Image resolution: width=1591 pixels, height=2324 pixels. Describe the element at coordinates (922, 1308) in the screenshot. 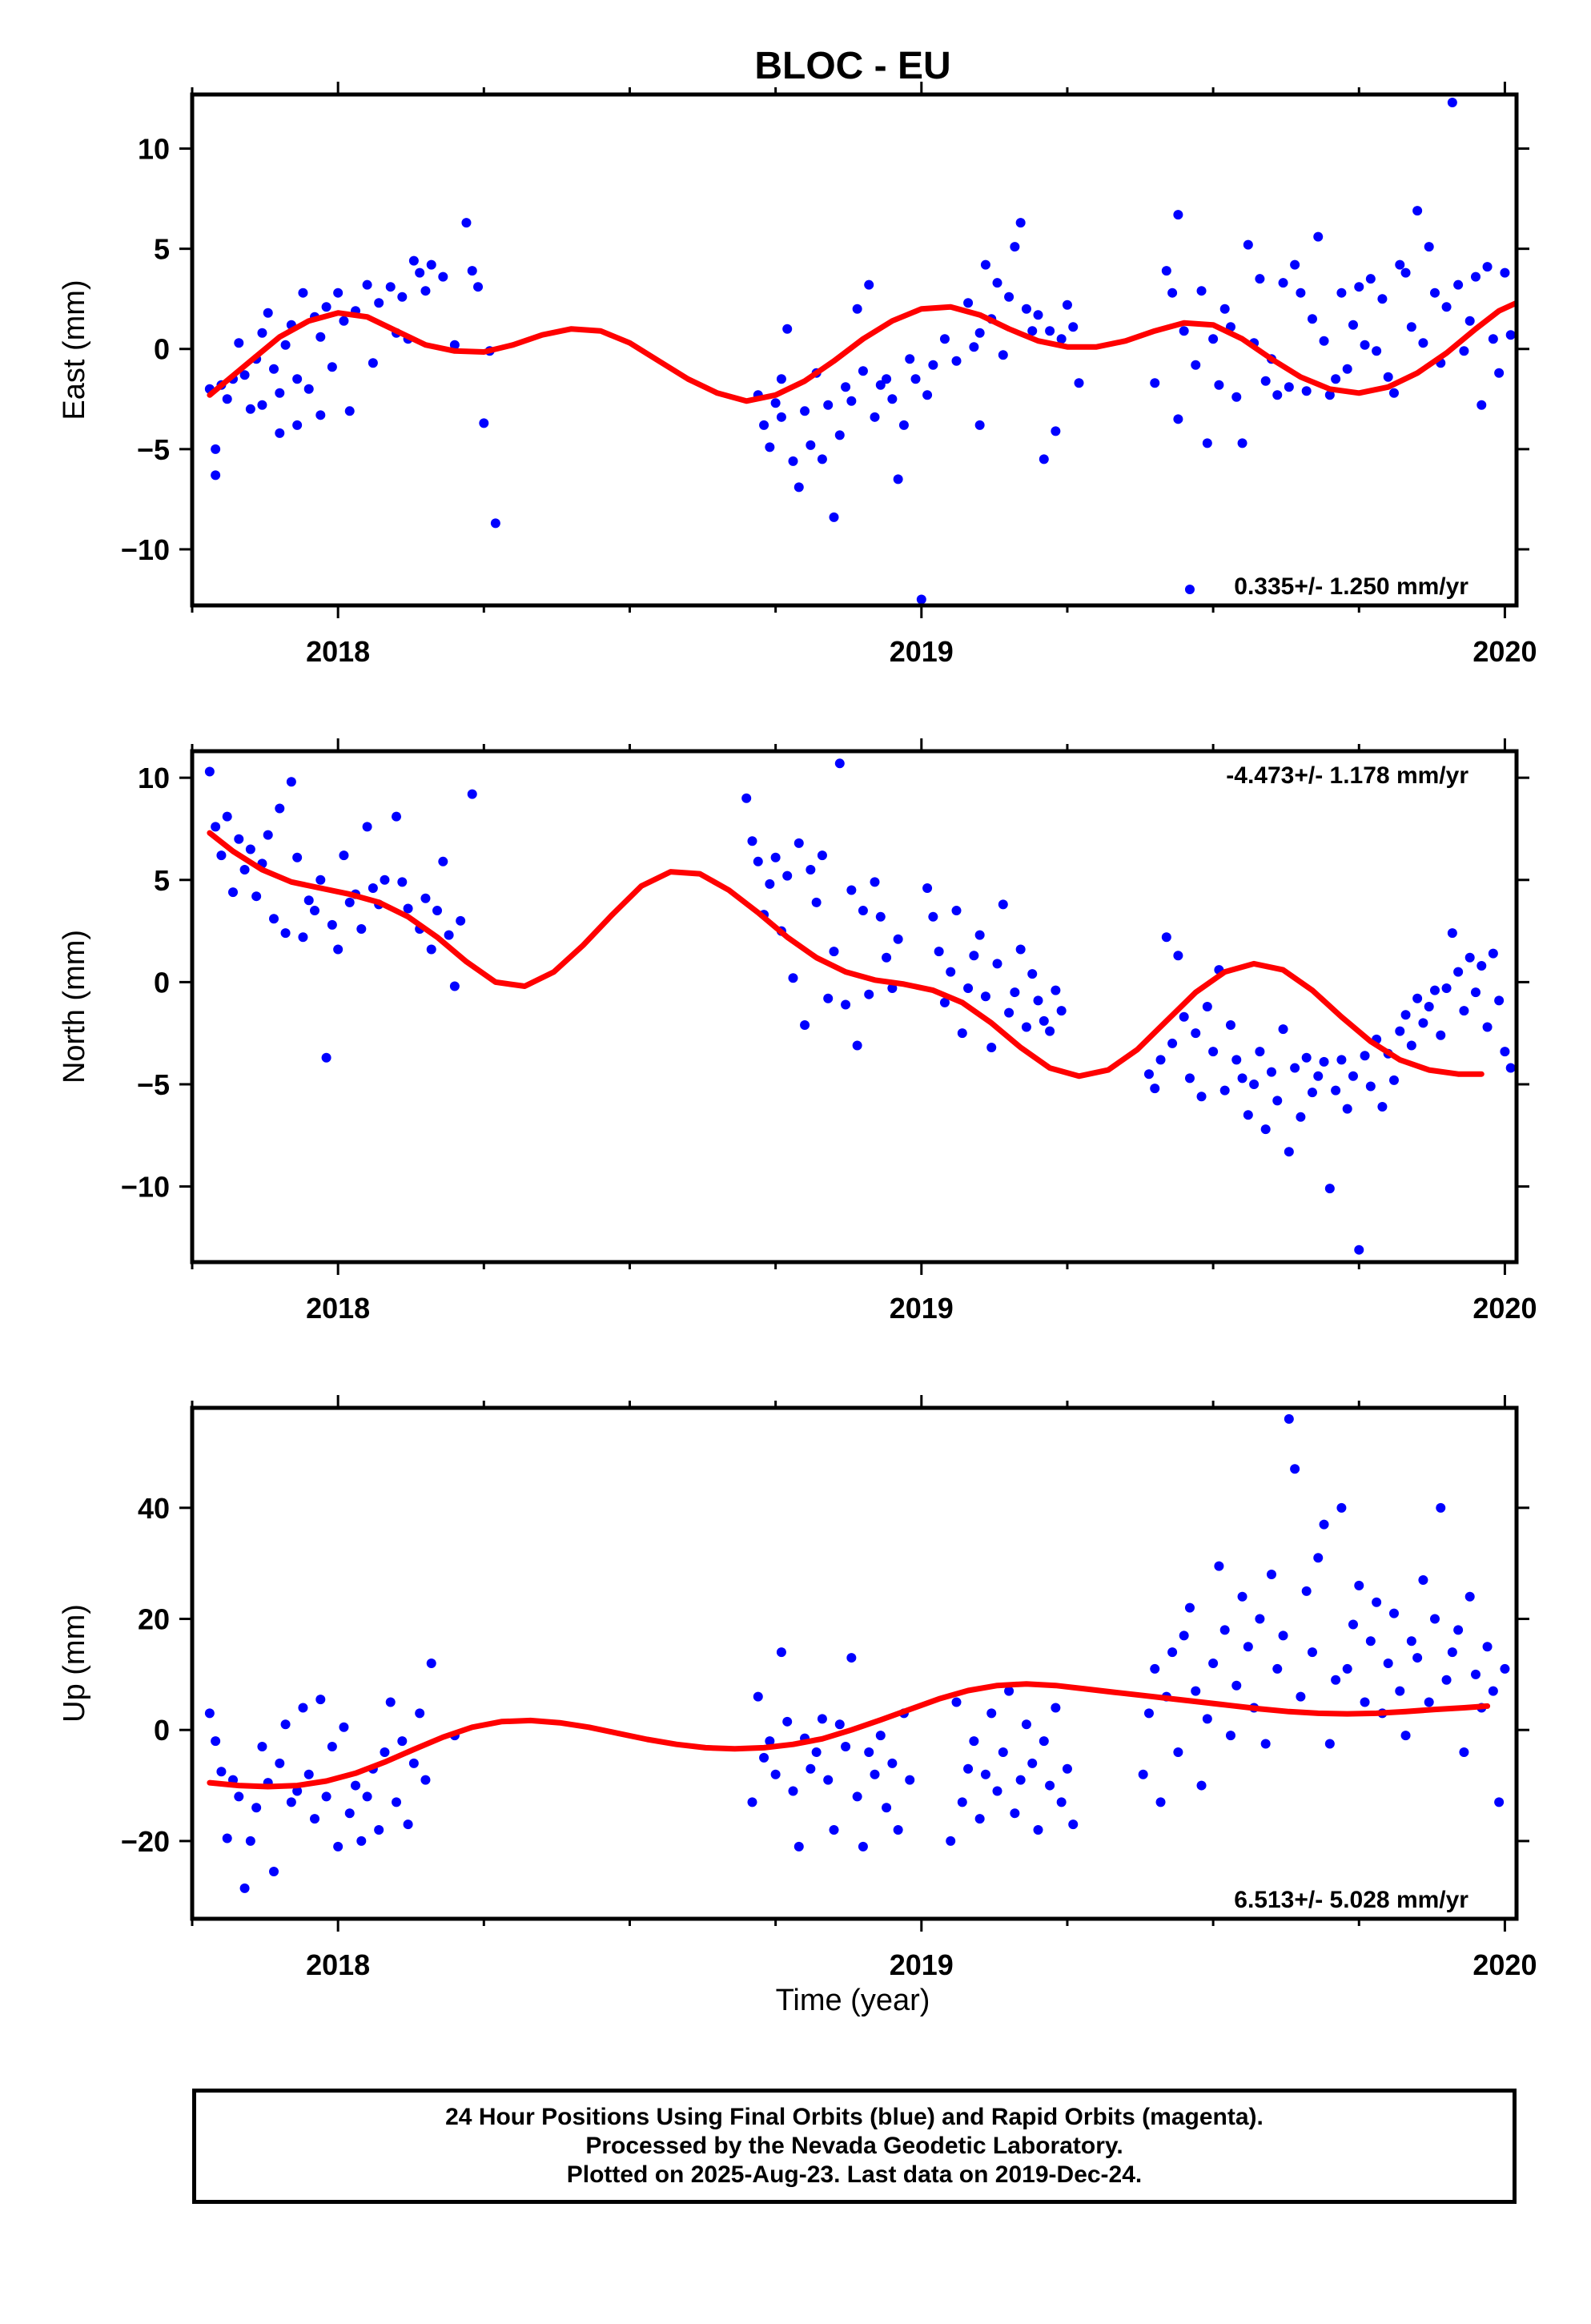

I see `north-x-tick-label: 2019` at that location.